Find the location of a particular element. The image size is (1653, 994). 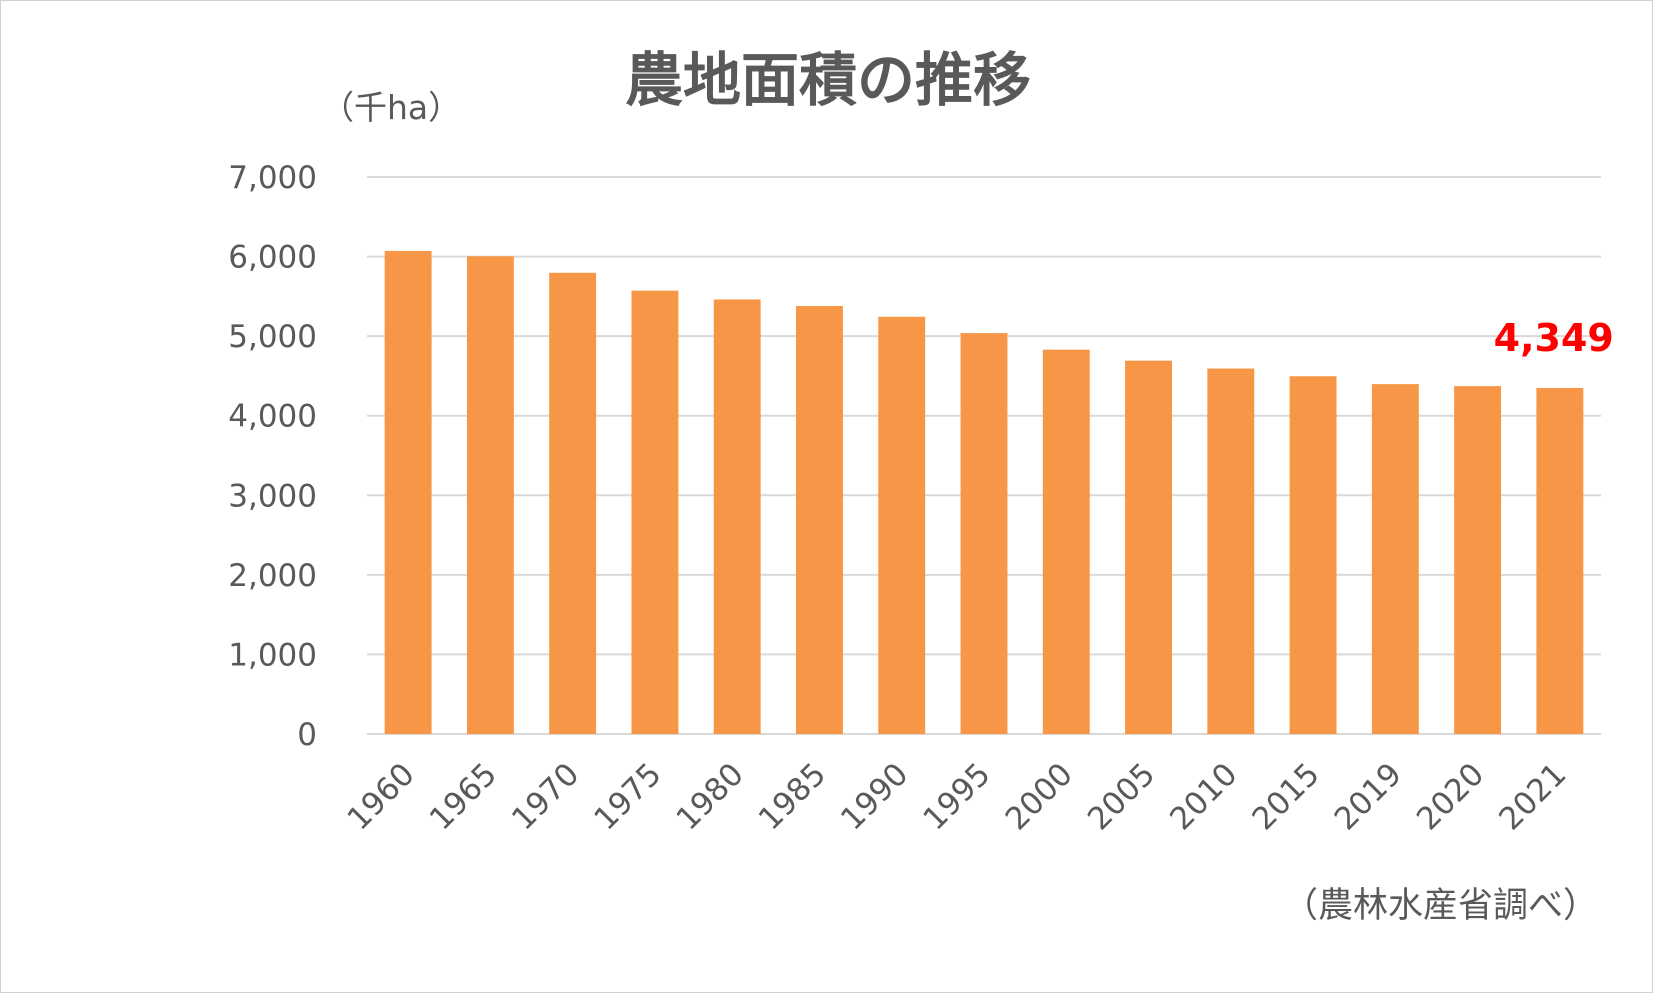

bar-2020 is located at coordinates (1478, 560).